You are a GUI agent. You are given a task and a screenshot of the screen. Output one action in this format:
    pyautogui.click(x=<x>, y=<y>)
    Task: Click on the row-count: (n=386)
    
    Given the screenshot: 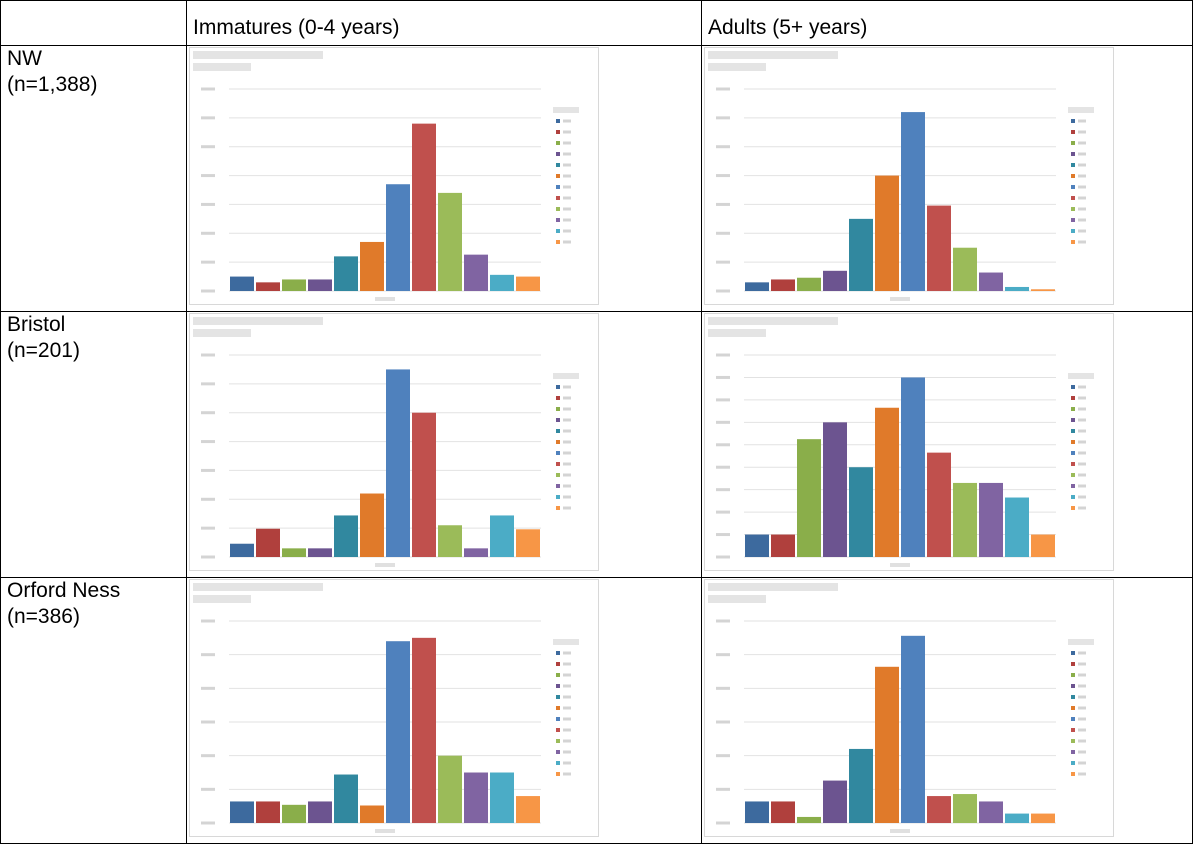 What is the action you would take?
    pyautogui.click(x=43, y=616)
    